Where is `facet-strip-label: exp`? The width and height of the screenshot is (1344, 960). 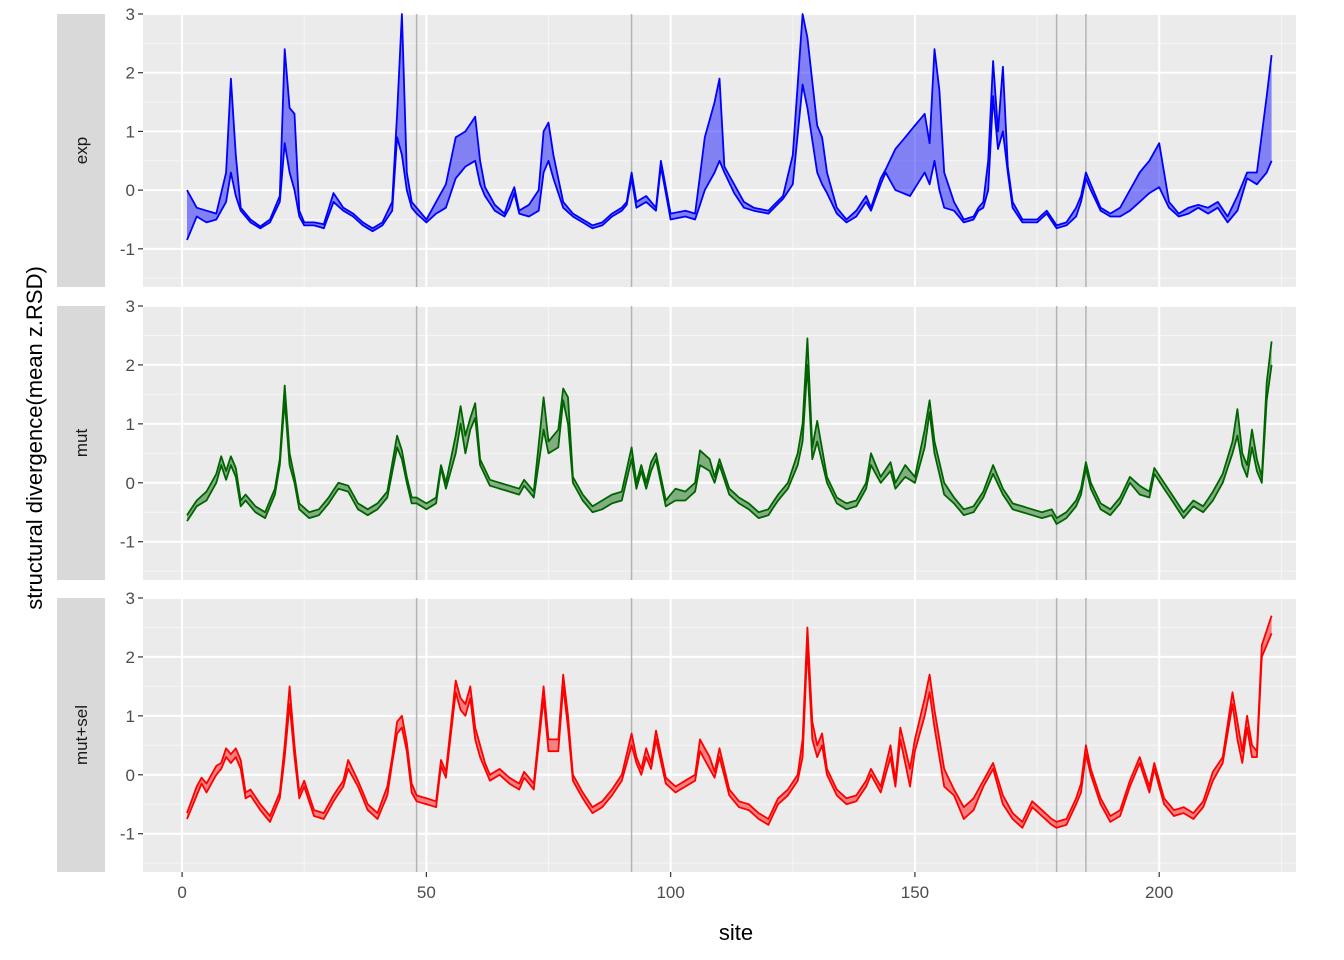
facet-strip-label: exp is located at coordinates (81, 150).